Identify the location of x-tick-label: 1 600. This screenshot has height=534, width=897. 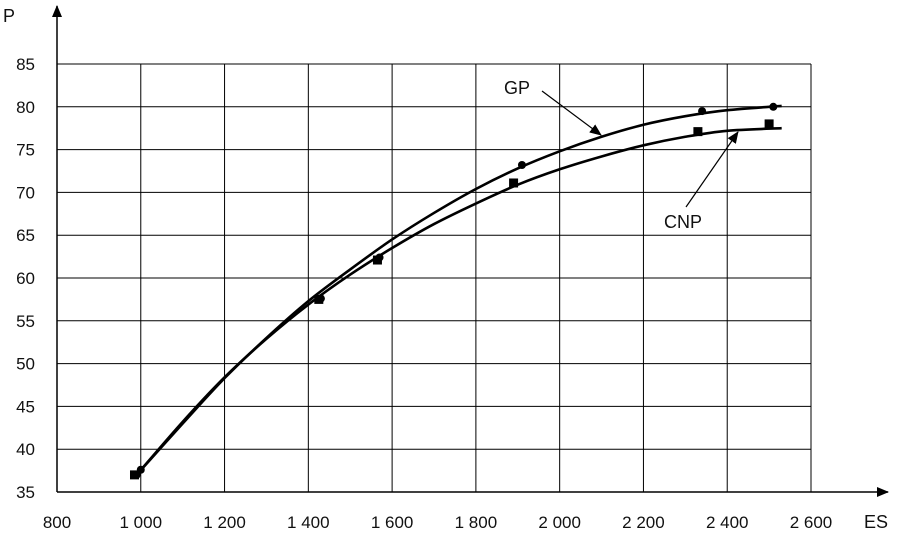
(392, 522).